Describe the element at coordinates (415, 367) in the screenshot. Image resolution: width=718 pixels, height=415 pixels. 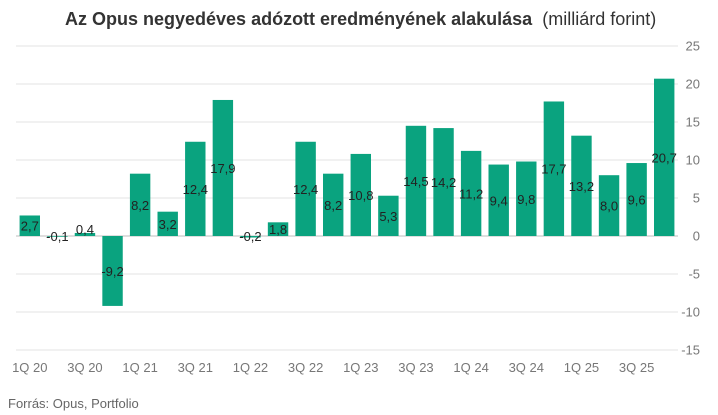
I see `x-tick-label: 3Q 23` at that location.